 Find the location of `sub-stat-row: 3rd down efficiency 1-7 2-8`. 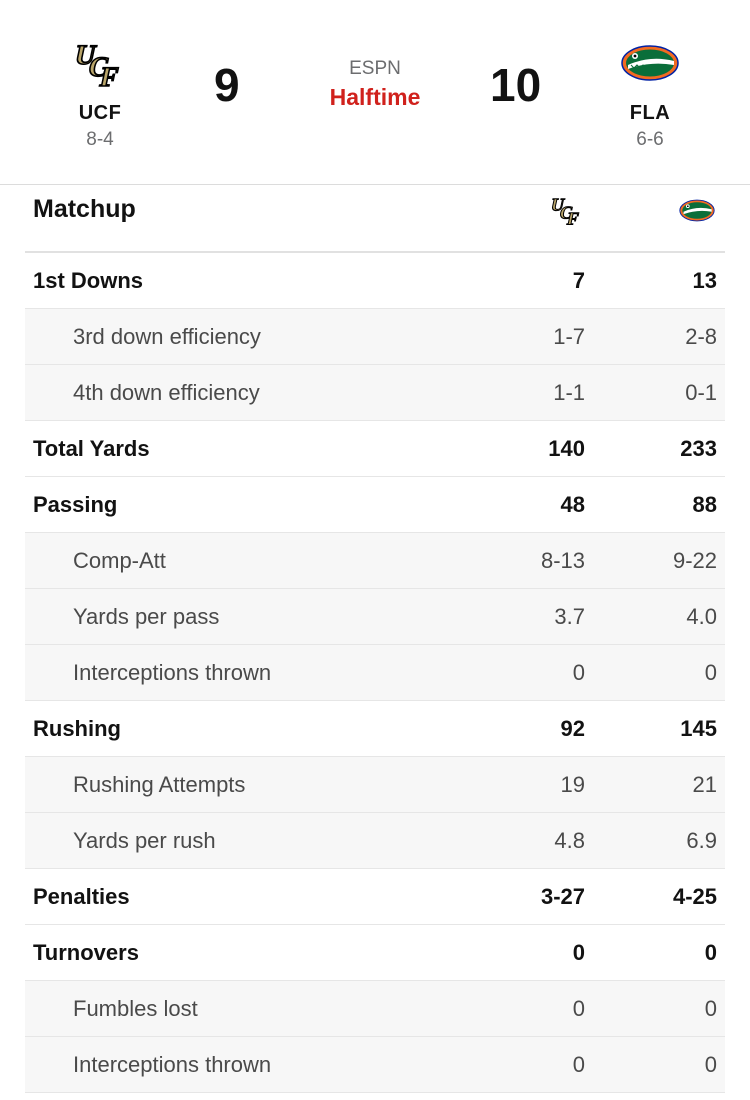

sub-stat-row: 3rd down efficiency 1-7 2-8 is located at coordinates (375, 337).